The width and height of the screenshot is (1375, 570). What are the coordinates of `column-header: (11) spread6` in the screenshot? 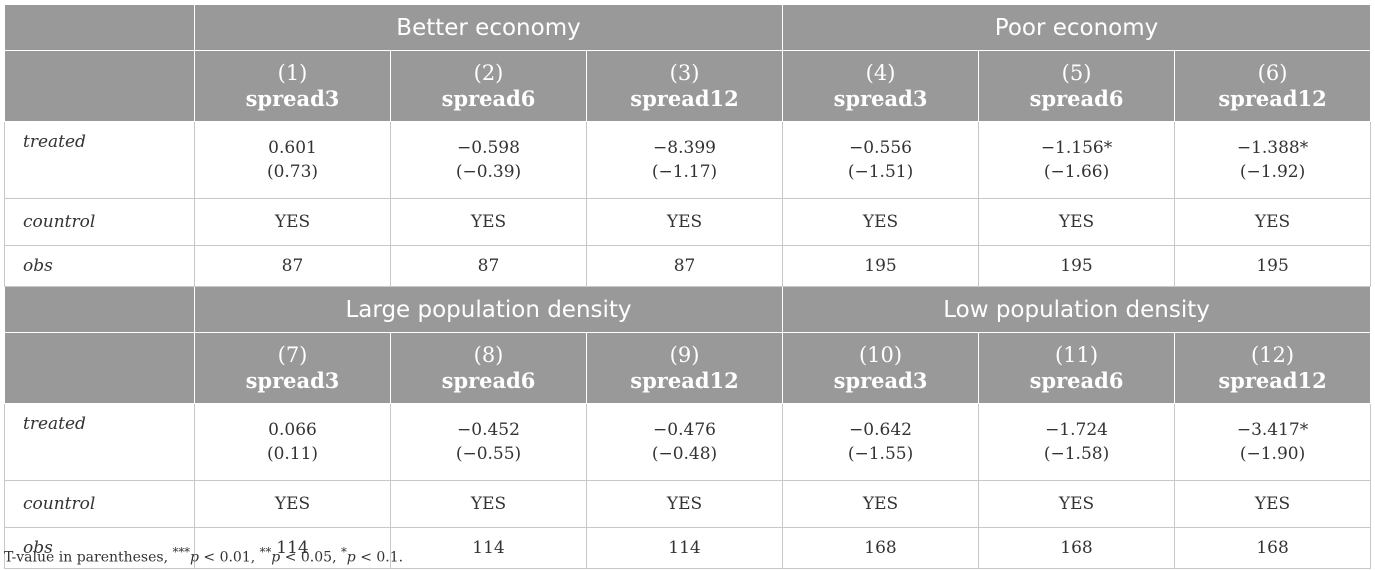 It's located at (1077, 368).